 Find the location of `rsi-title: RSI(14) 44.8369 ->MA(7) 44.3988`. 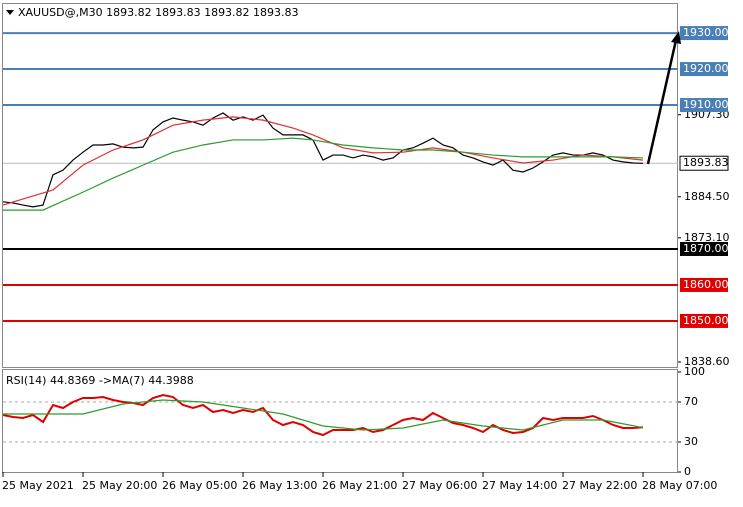

rsi-title: RSI(14) 44.8369 ->MA(7) 44.3988 is located at coordinates (100, 380).